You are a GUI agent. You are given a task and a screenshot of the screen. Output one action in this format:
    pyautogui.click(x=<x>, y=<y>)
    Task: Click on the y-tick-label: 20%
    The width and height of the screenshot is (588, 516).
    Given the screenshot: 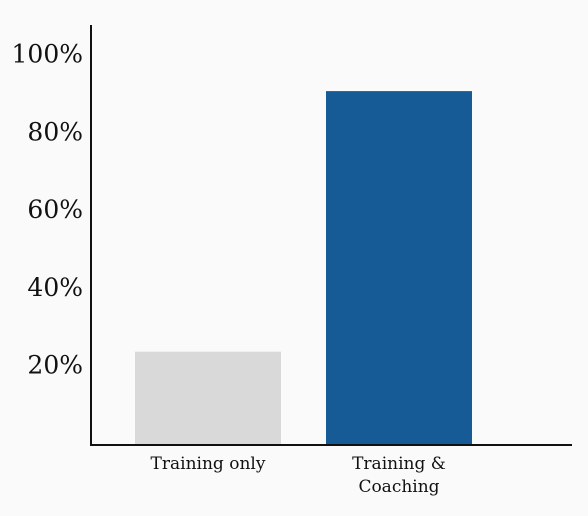 What is the action you would take?
    pyautogui.click(x=55, y=365)
    